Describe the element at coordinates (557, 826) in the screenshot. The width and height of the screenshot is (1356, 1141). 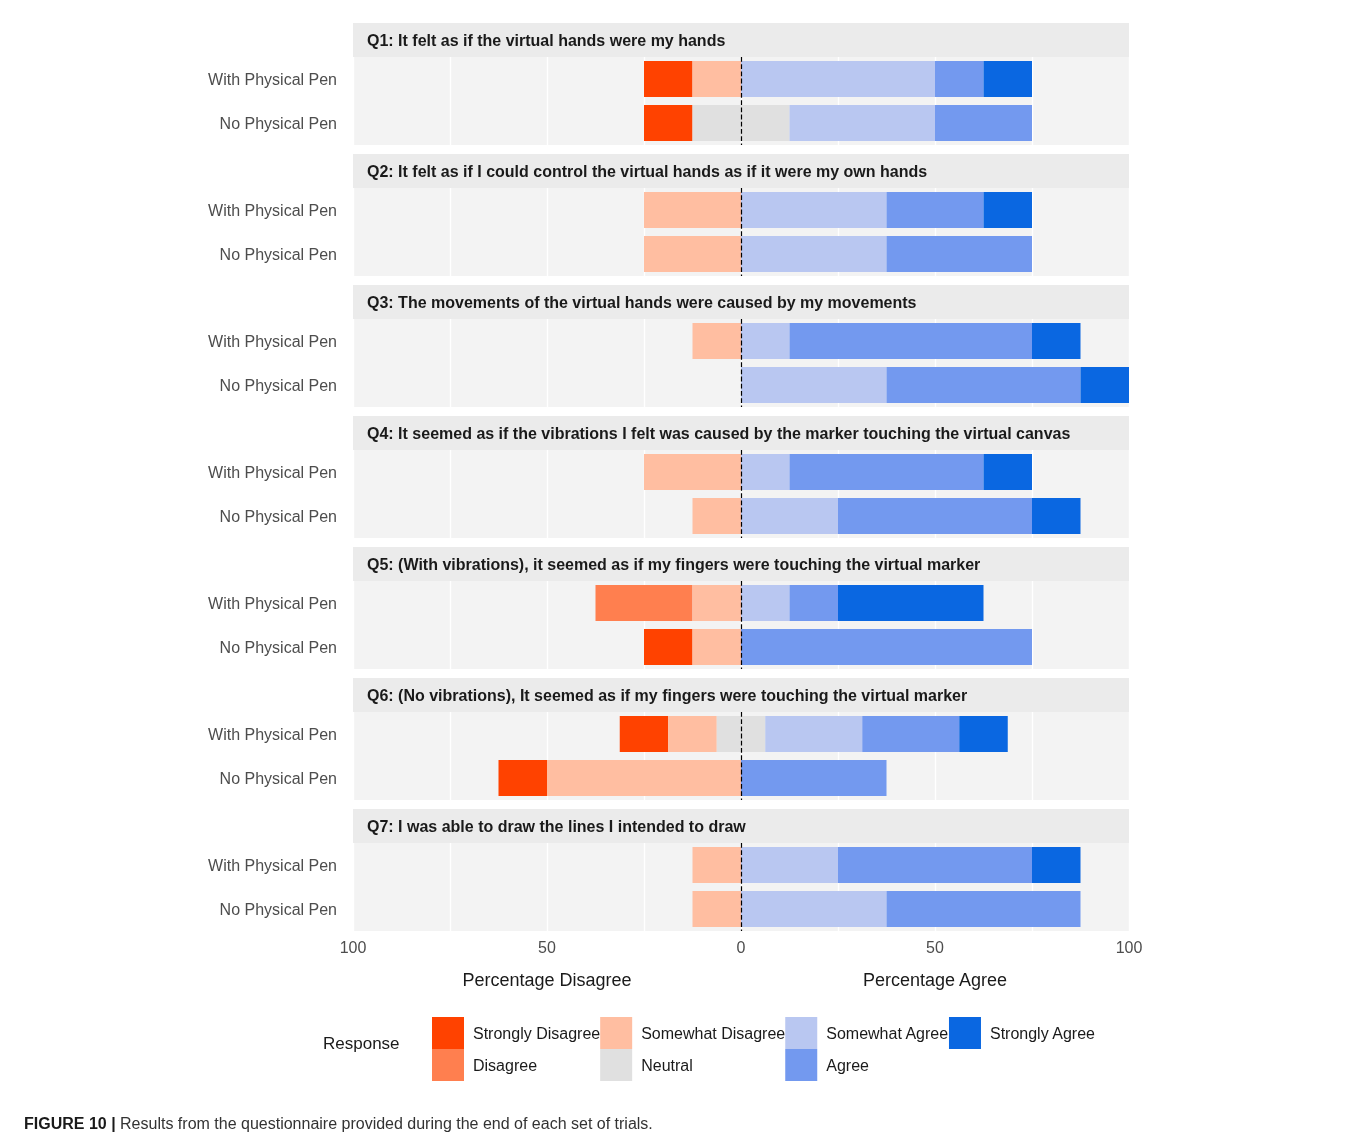
I see `chart-title: Q7: I was able to draw the lines I intended to draw` at that location.